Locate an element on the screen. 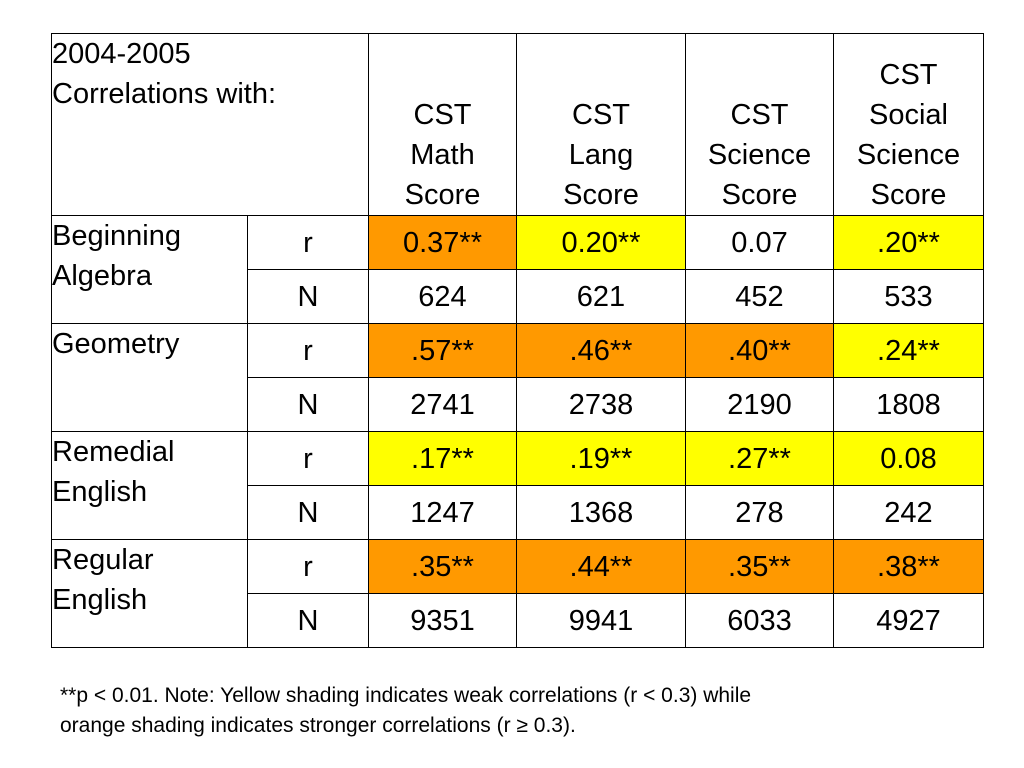  count-cell: 9941 is located at coordinates (601, 620).